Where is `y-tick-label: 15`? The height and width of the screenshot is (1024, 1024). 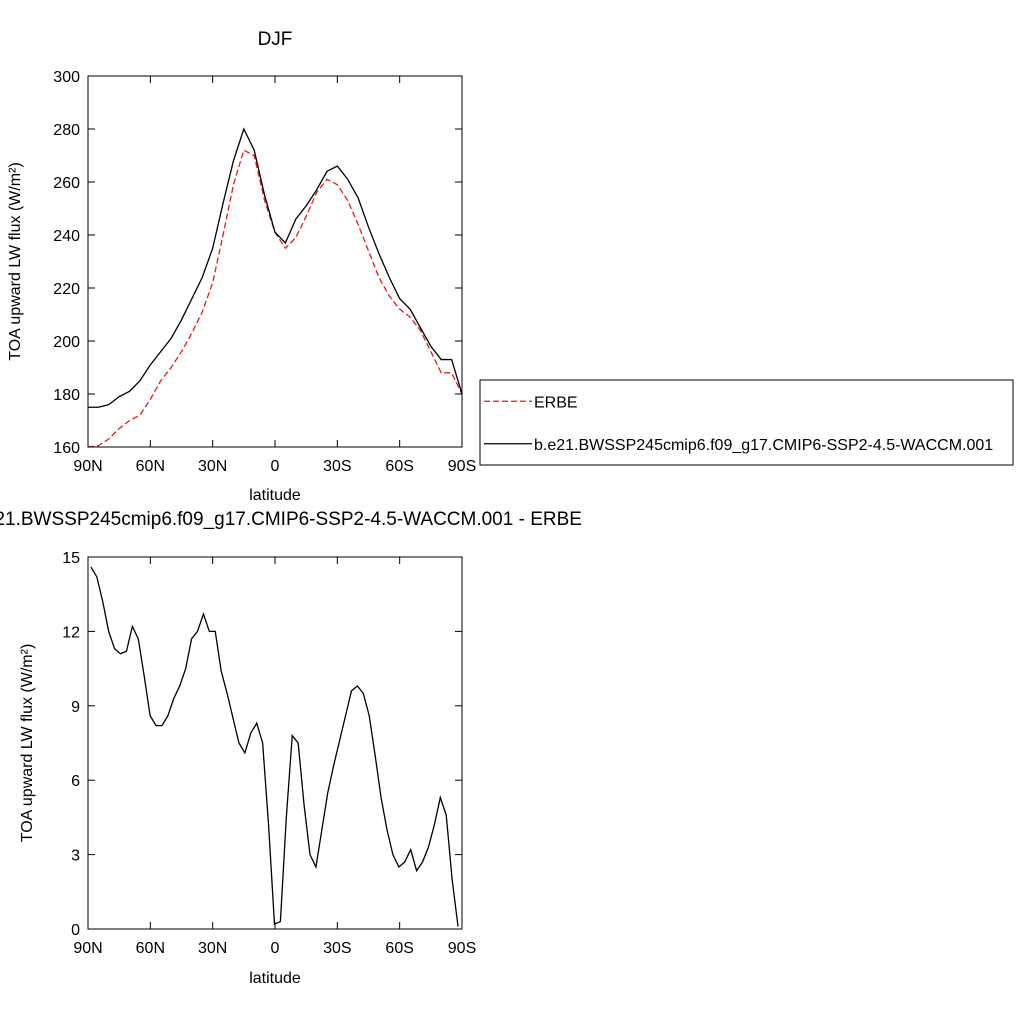
y-tick-label: 15 is located at coordinates (71, 558).